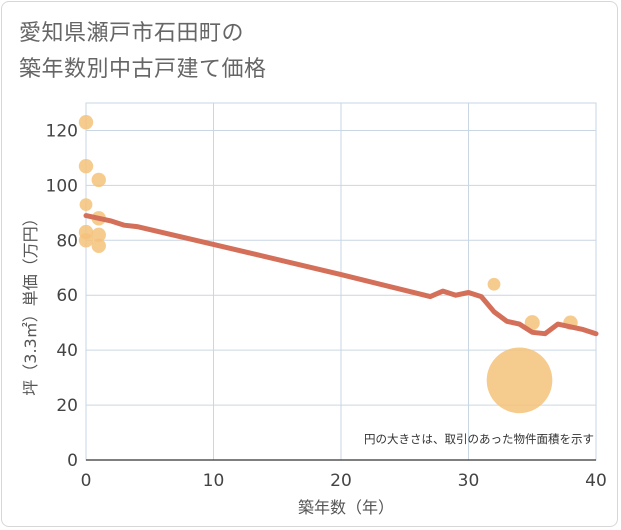  What do you see at coordinates (62, 131) in the screenshot?
I see `y-tick-label: 120` at bounding box center [62, 131].